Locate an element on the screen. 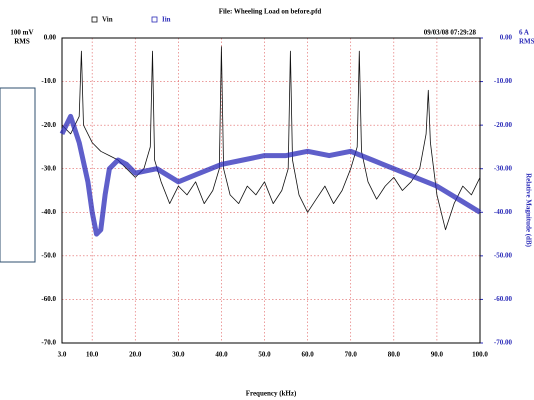  y-tick-label: -70.0 is located at coordinates (48, 343).